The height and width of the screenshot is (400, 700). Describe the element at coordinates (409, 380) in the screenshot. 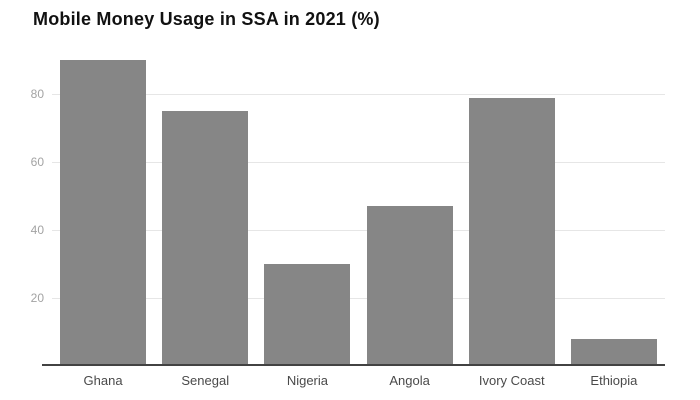

I see `x-axis-label: Angola` at that location.